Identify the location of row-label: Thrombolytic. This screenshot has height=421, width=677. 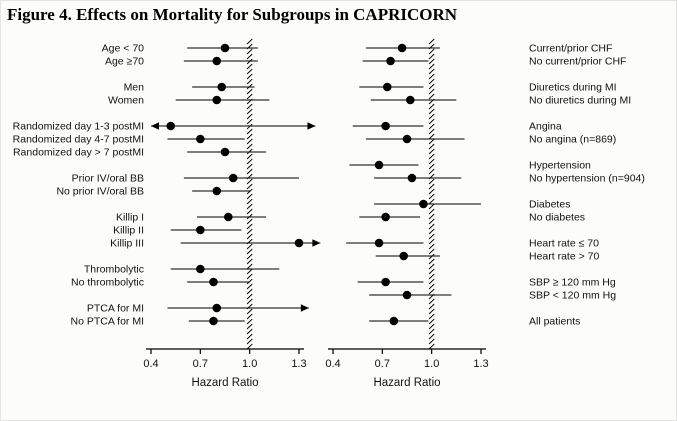
(114, 270).